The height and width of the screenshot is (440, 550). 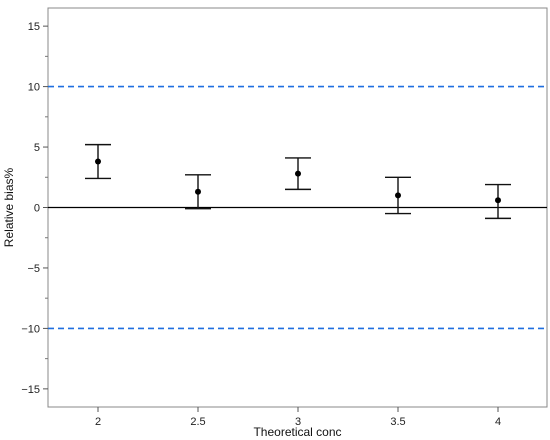 What do you see at coordinates (297, 432) in the screenshot?
I see `x-axis-label: Theoretical conc` at bounding box center [297, 432].